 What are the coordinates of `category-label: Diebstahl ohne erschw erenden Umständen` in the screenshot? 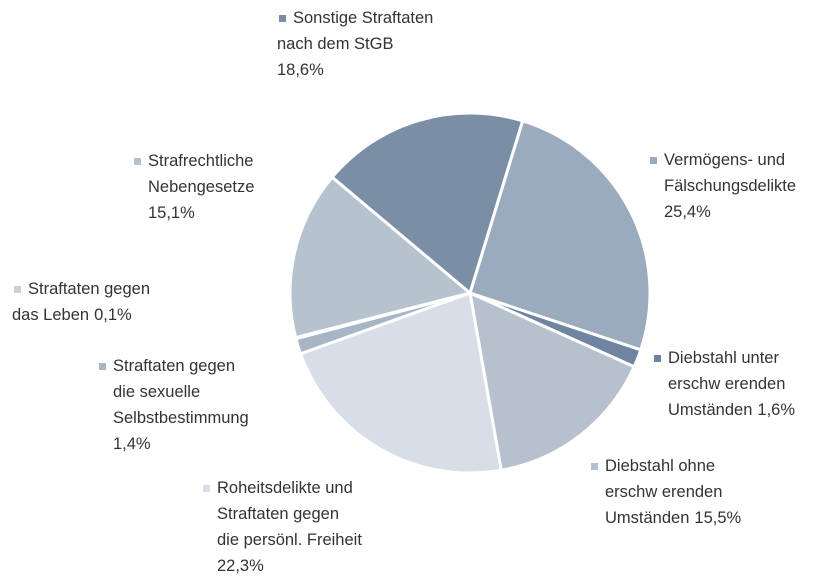 It's located at (664, 492).